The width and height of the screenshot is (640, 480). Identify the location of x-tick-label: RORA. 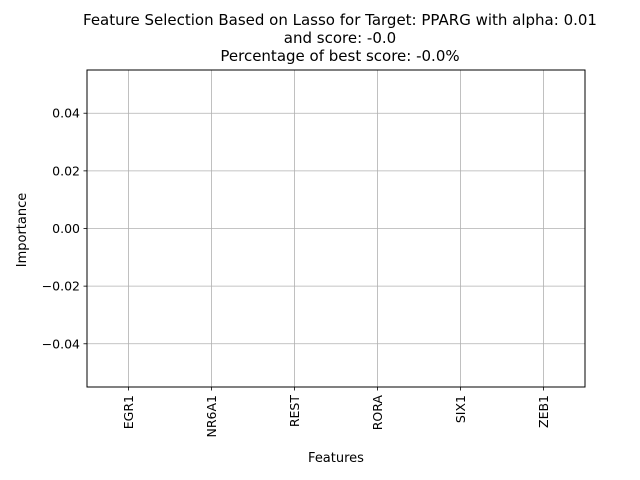
(377, 413).